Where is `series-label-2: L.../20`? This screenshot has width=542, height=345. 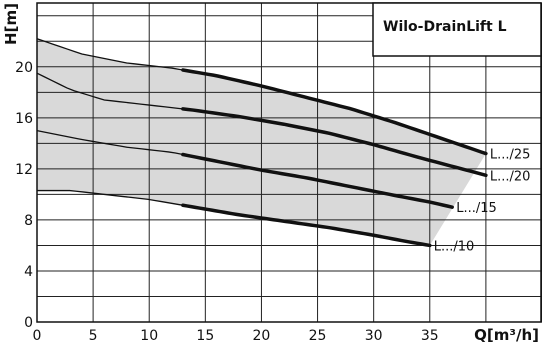
series-label-2: L.../20 is located at coordinates (510, 176).